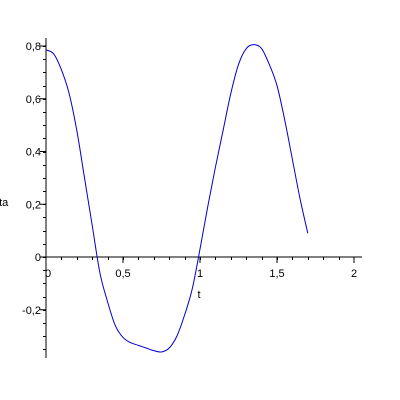 Image resolution: width=400 pixels, height=400 pixels. I want to click on y-axis-label: eta, so click(4, 203).